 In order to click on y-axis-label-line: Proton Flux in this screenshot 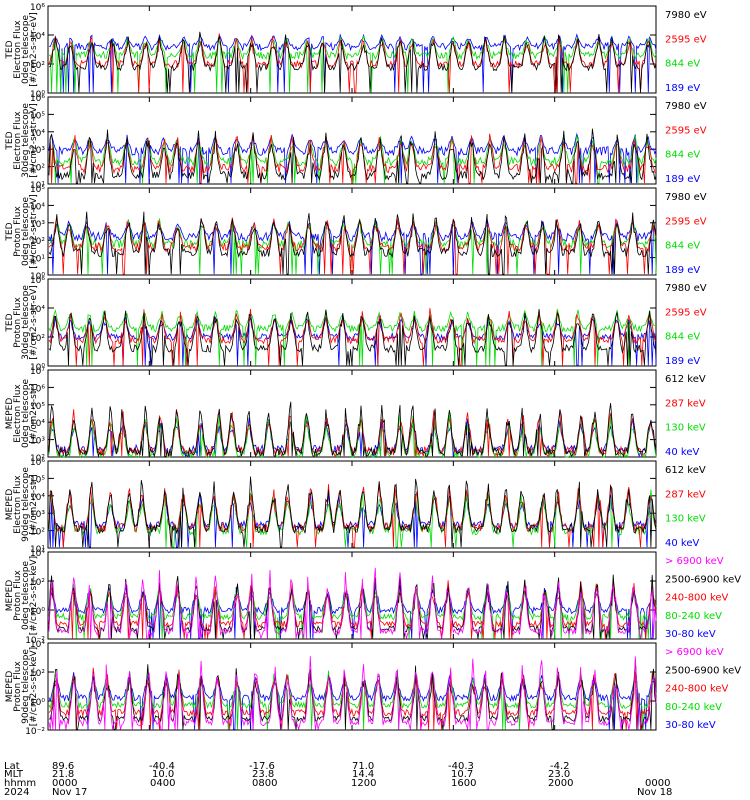, I will do `click(18, 322)`.